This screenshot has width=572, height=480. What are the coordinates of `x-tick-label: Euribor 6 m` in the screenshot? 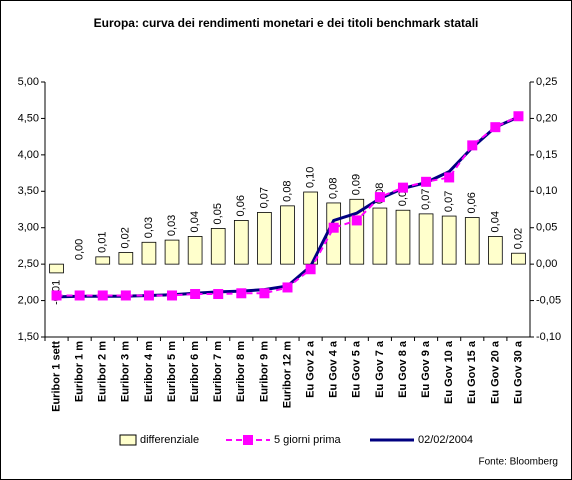 It's located at (195, 371).